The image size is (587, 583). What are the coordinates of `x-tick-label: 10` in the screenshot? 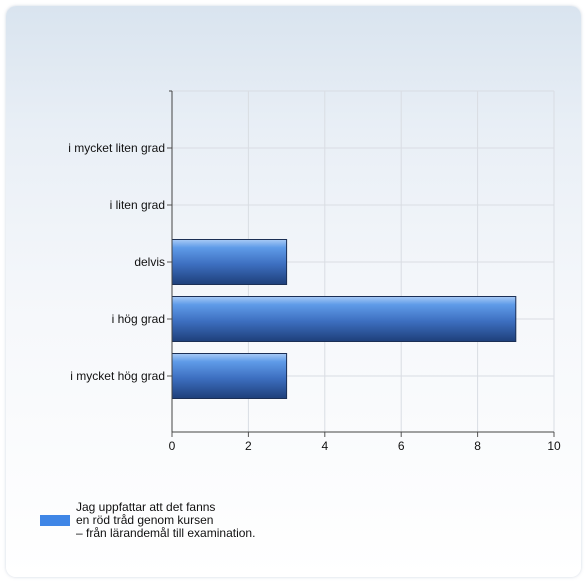 It's located at (554, 446).